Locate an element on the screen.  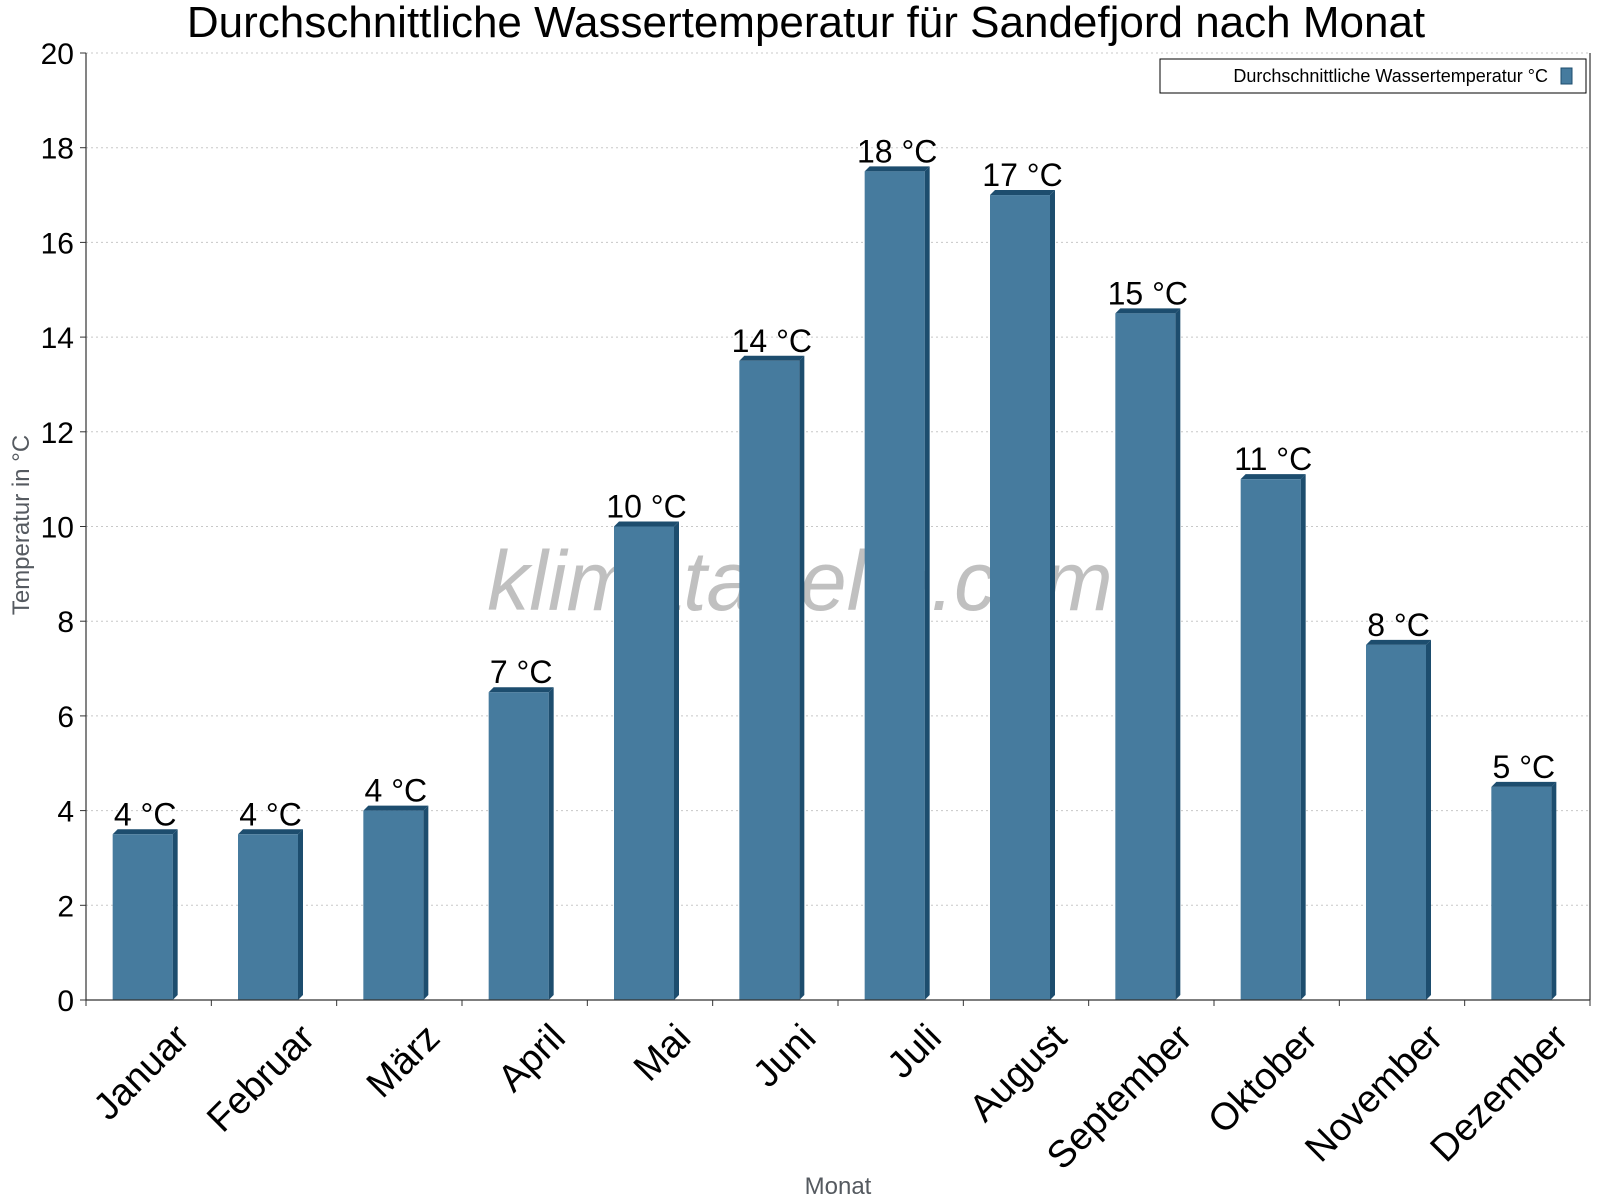
bar-dezember is located at coordinates (1524, 890).